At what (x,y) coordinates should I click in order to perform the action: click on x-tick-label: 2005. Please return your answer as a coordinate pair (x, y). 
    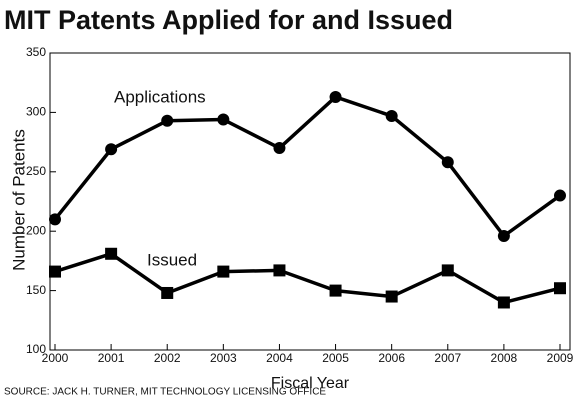
    Looking at the image, I should click on (335, 358).